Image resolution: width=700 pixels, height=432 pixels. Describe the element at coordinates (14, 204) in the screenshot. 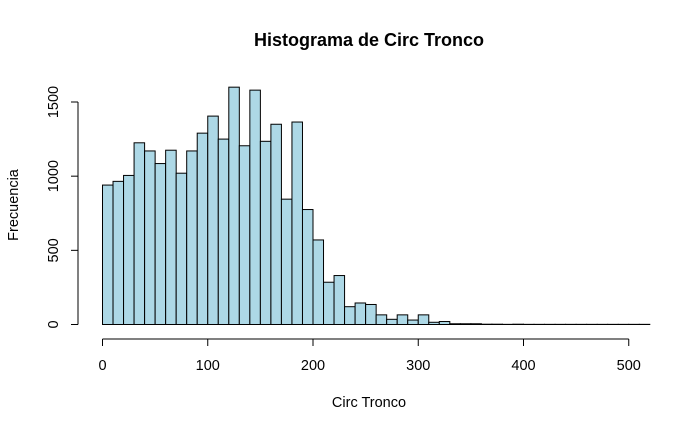

I see `y-axis-label: Frecuencia` at that location.